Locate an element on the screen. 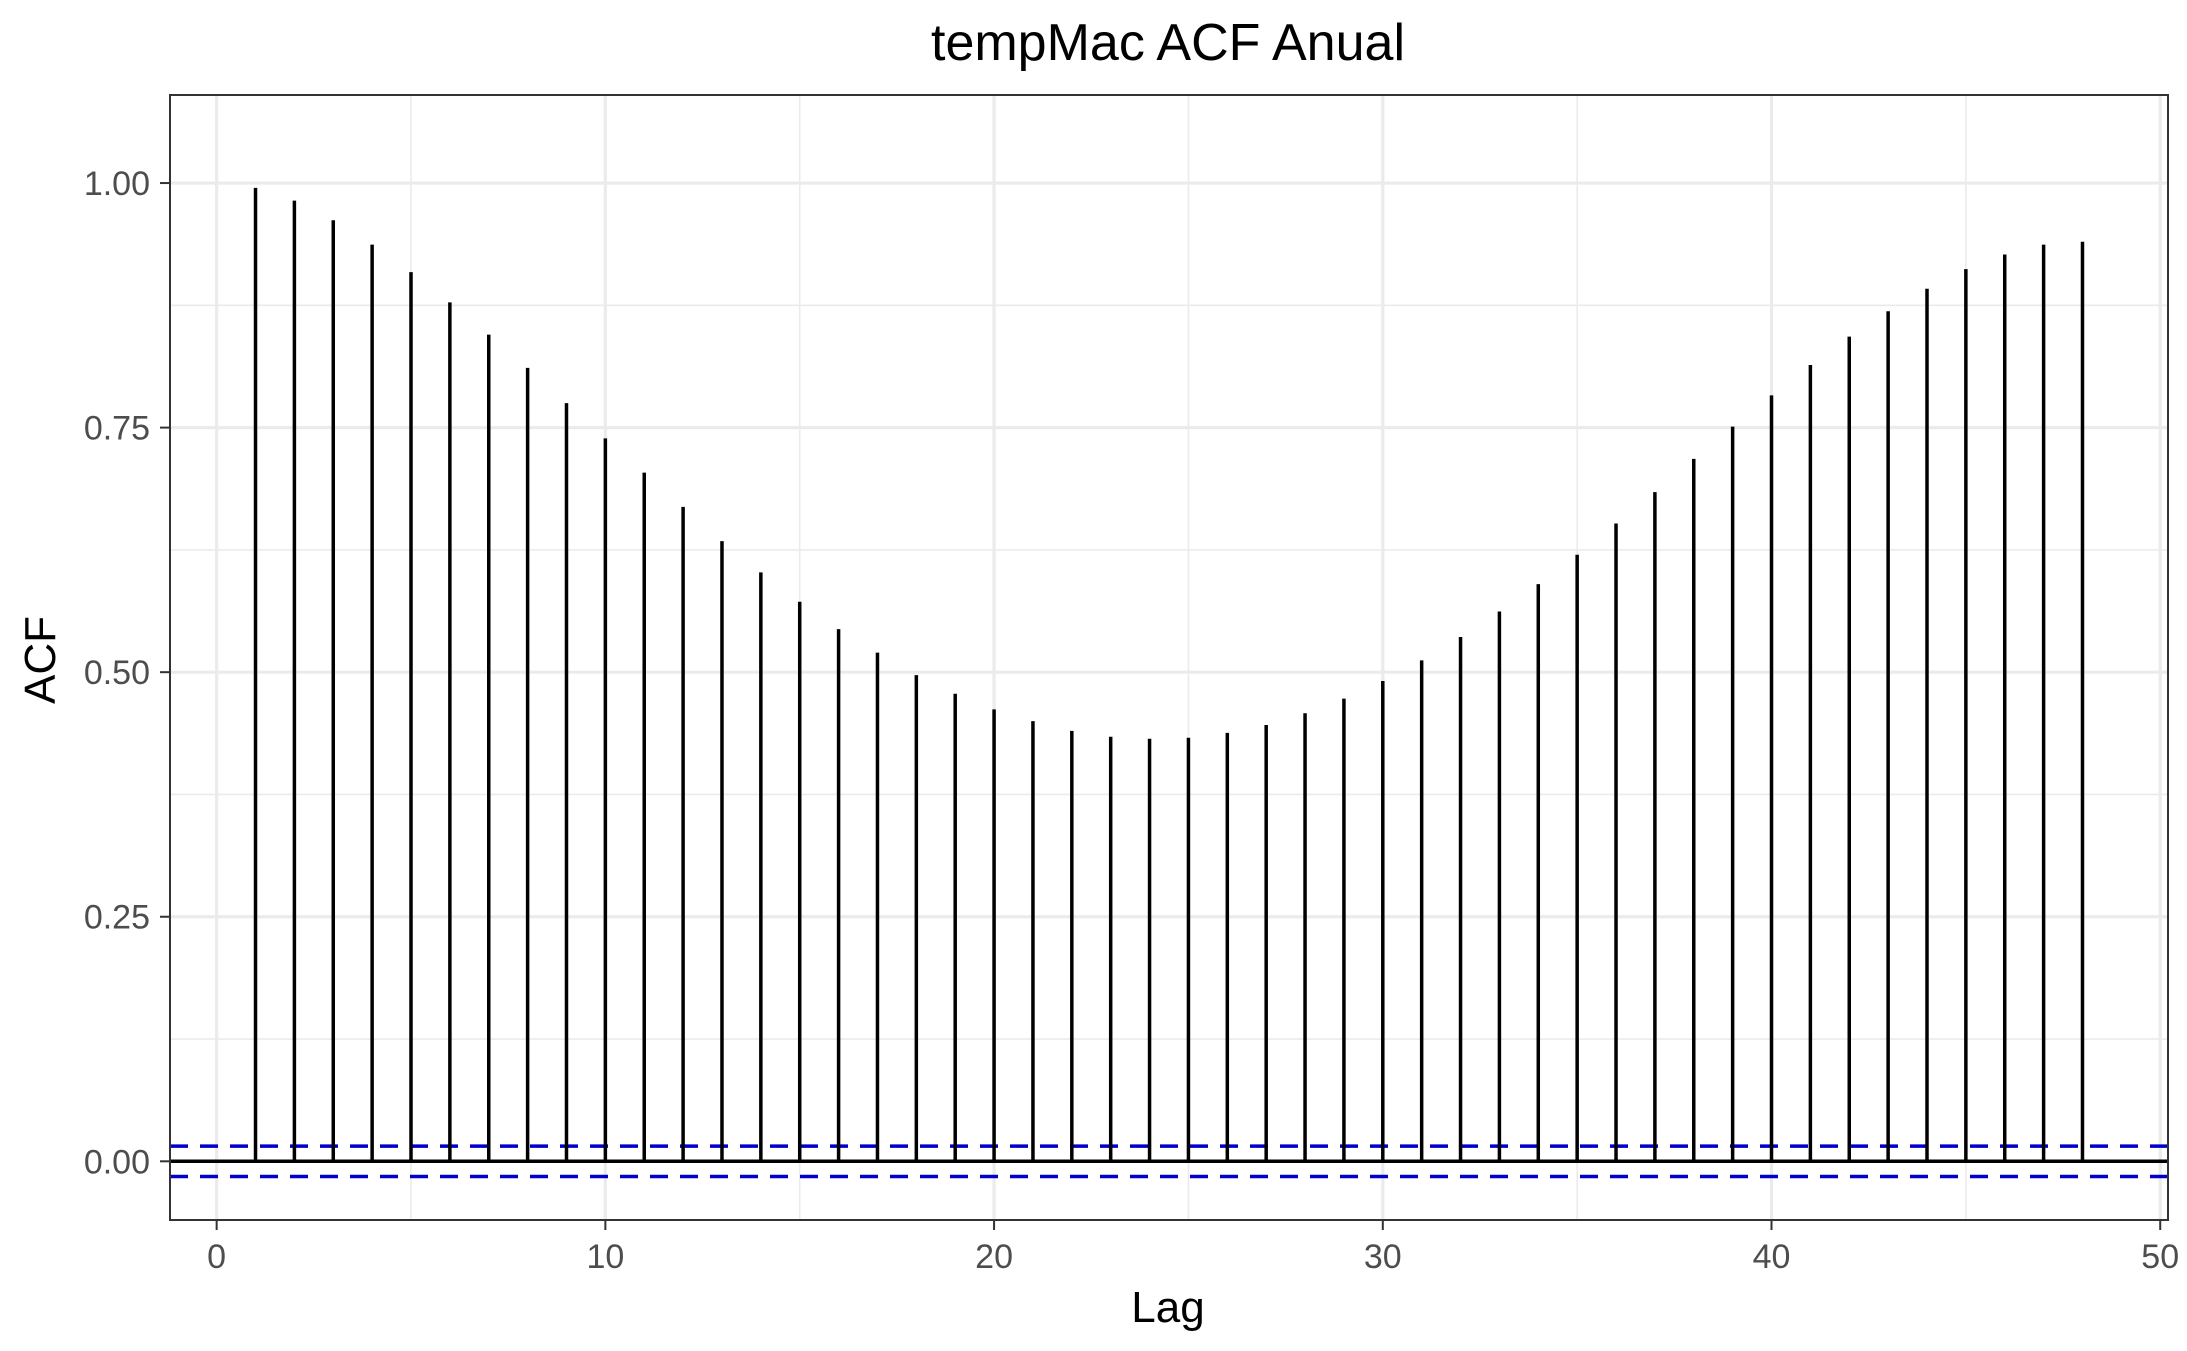 This screenshot has height=1351, width=2187. y-axis: 0.00 0.25 0.50 0.75 1.00 is located at coordinates (127, 673).